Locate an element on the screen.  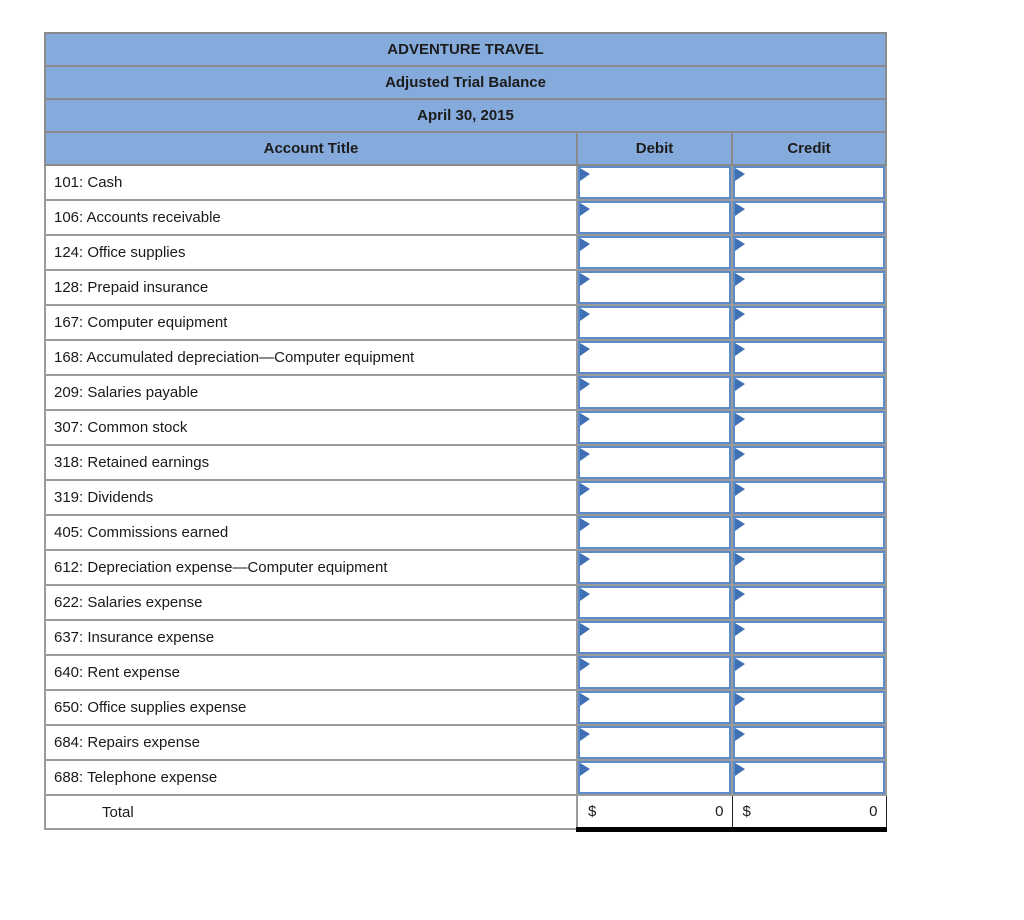
table-row: 167: Computer equipment is located at coordinates (466, 323).